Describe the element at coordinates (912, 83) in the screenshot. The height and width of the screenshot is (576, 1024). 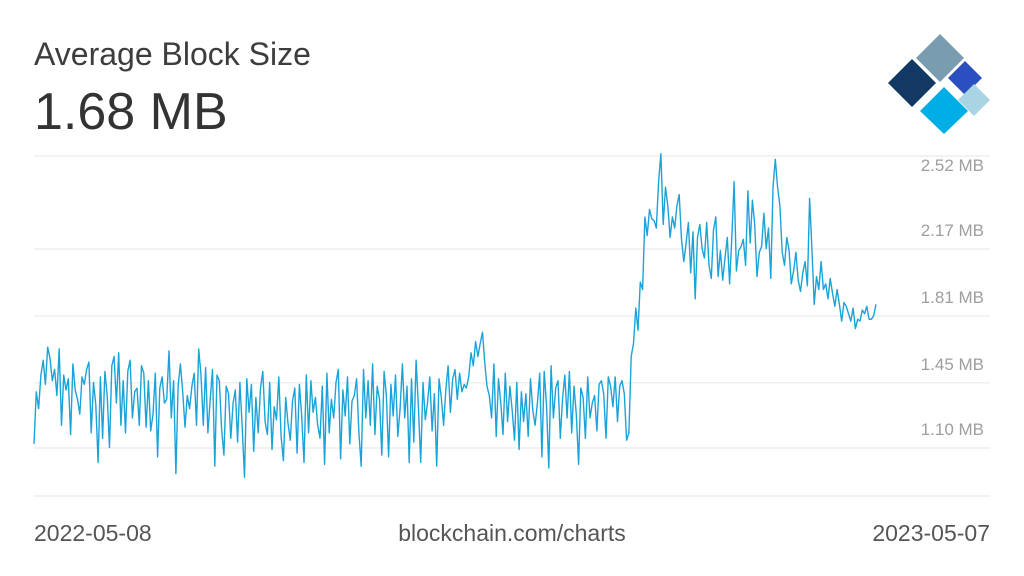
I see `logo-tile-left` at that location.